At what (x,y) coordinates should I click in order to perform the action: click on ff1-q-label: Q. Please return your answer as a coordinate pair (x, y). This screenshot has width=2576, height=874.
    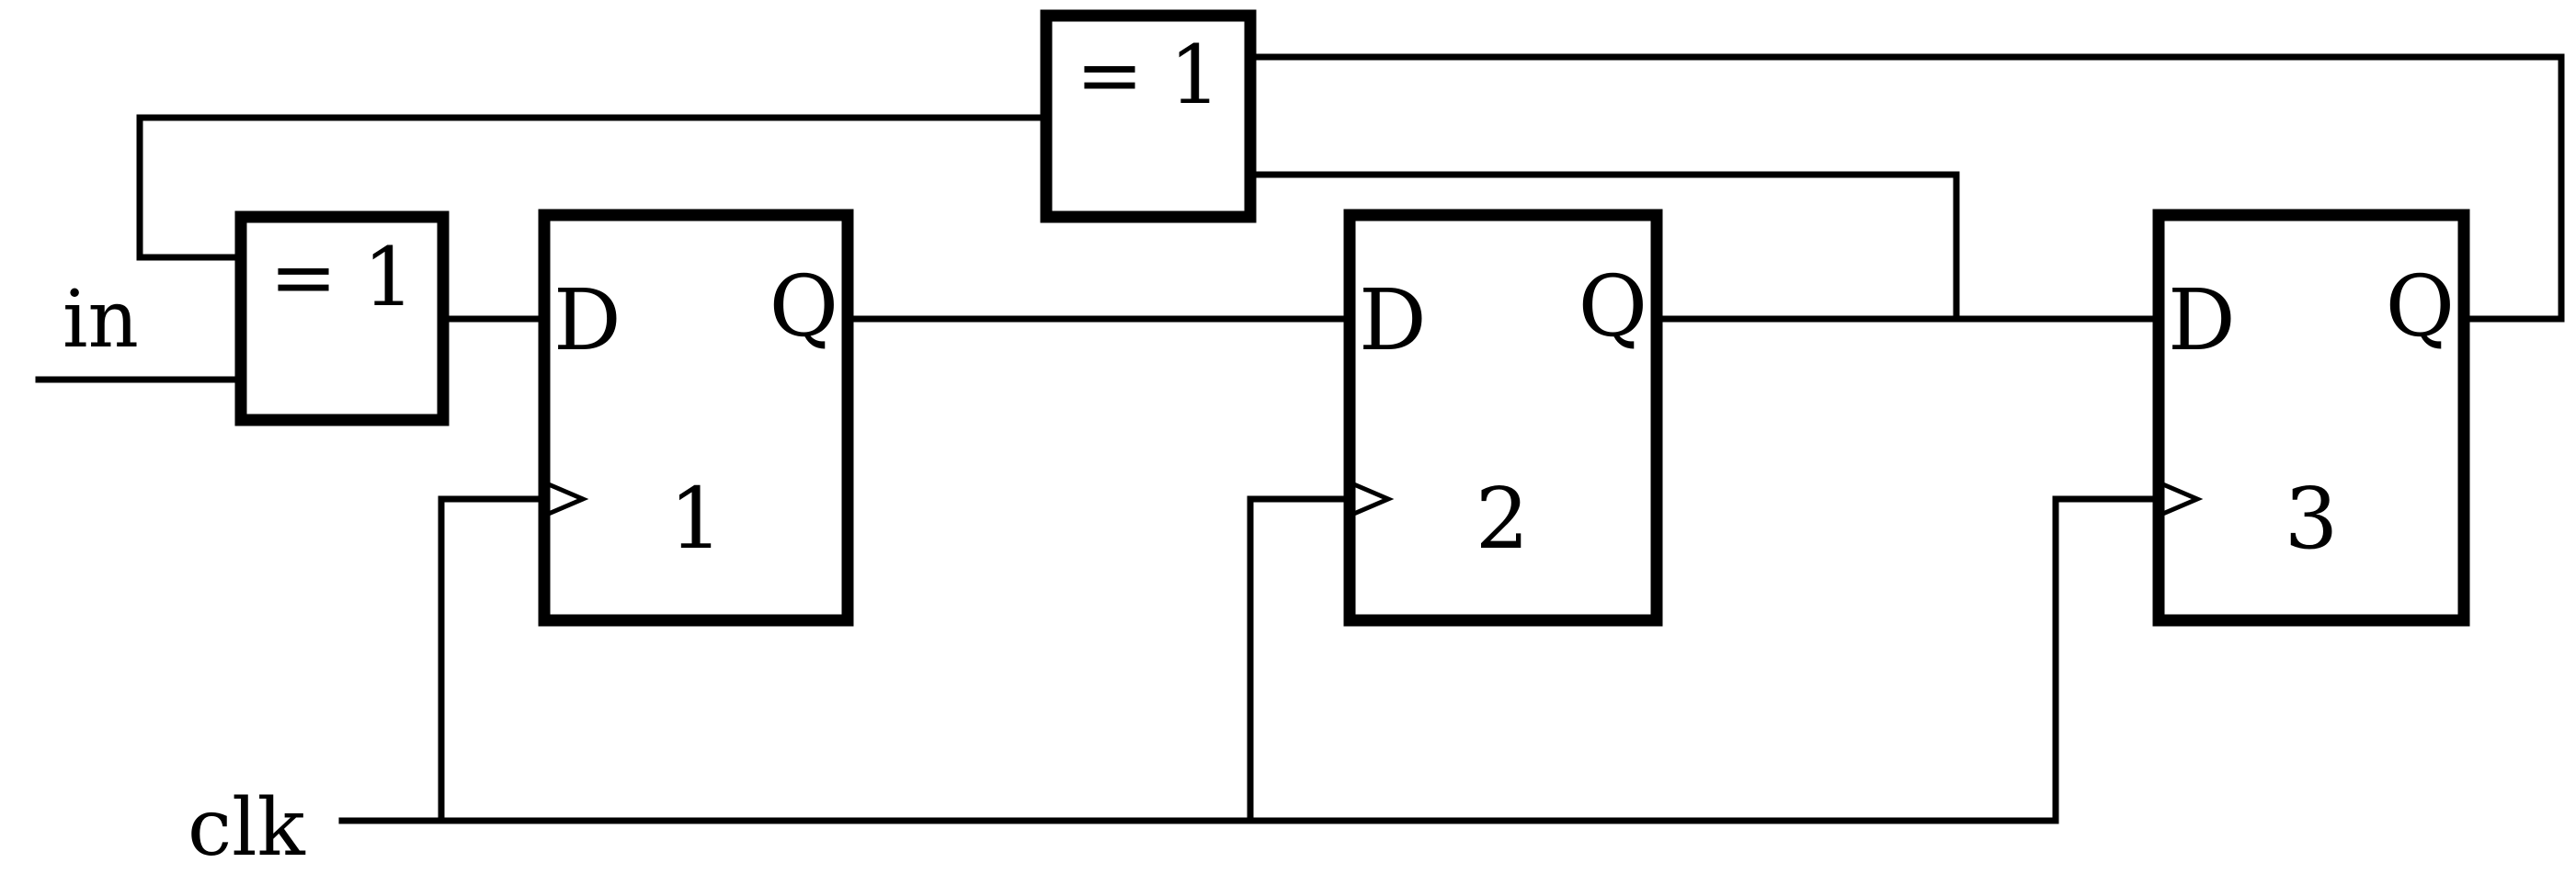
    Looking at the image, I should click on (803, 306).